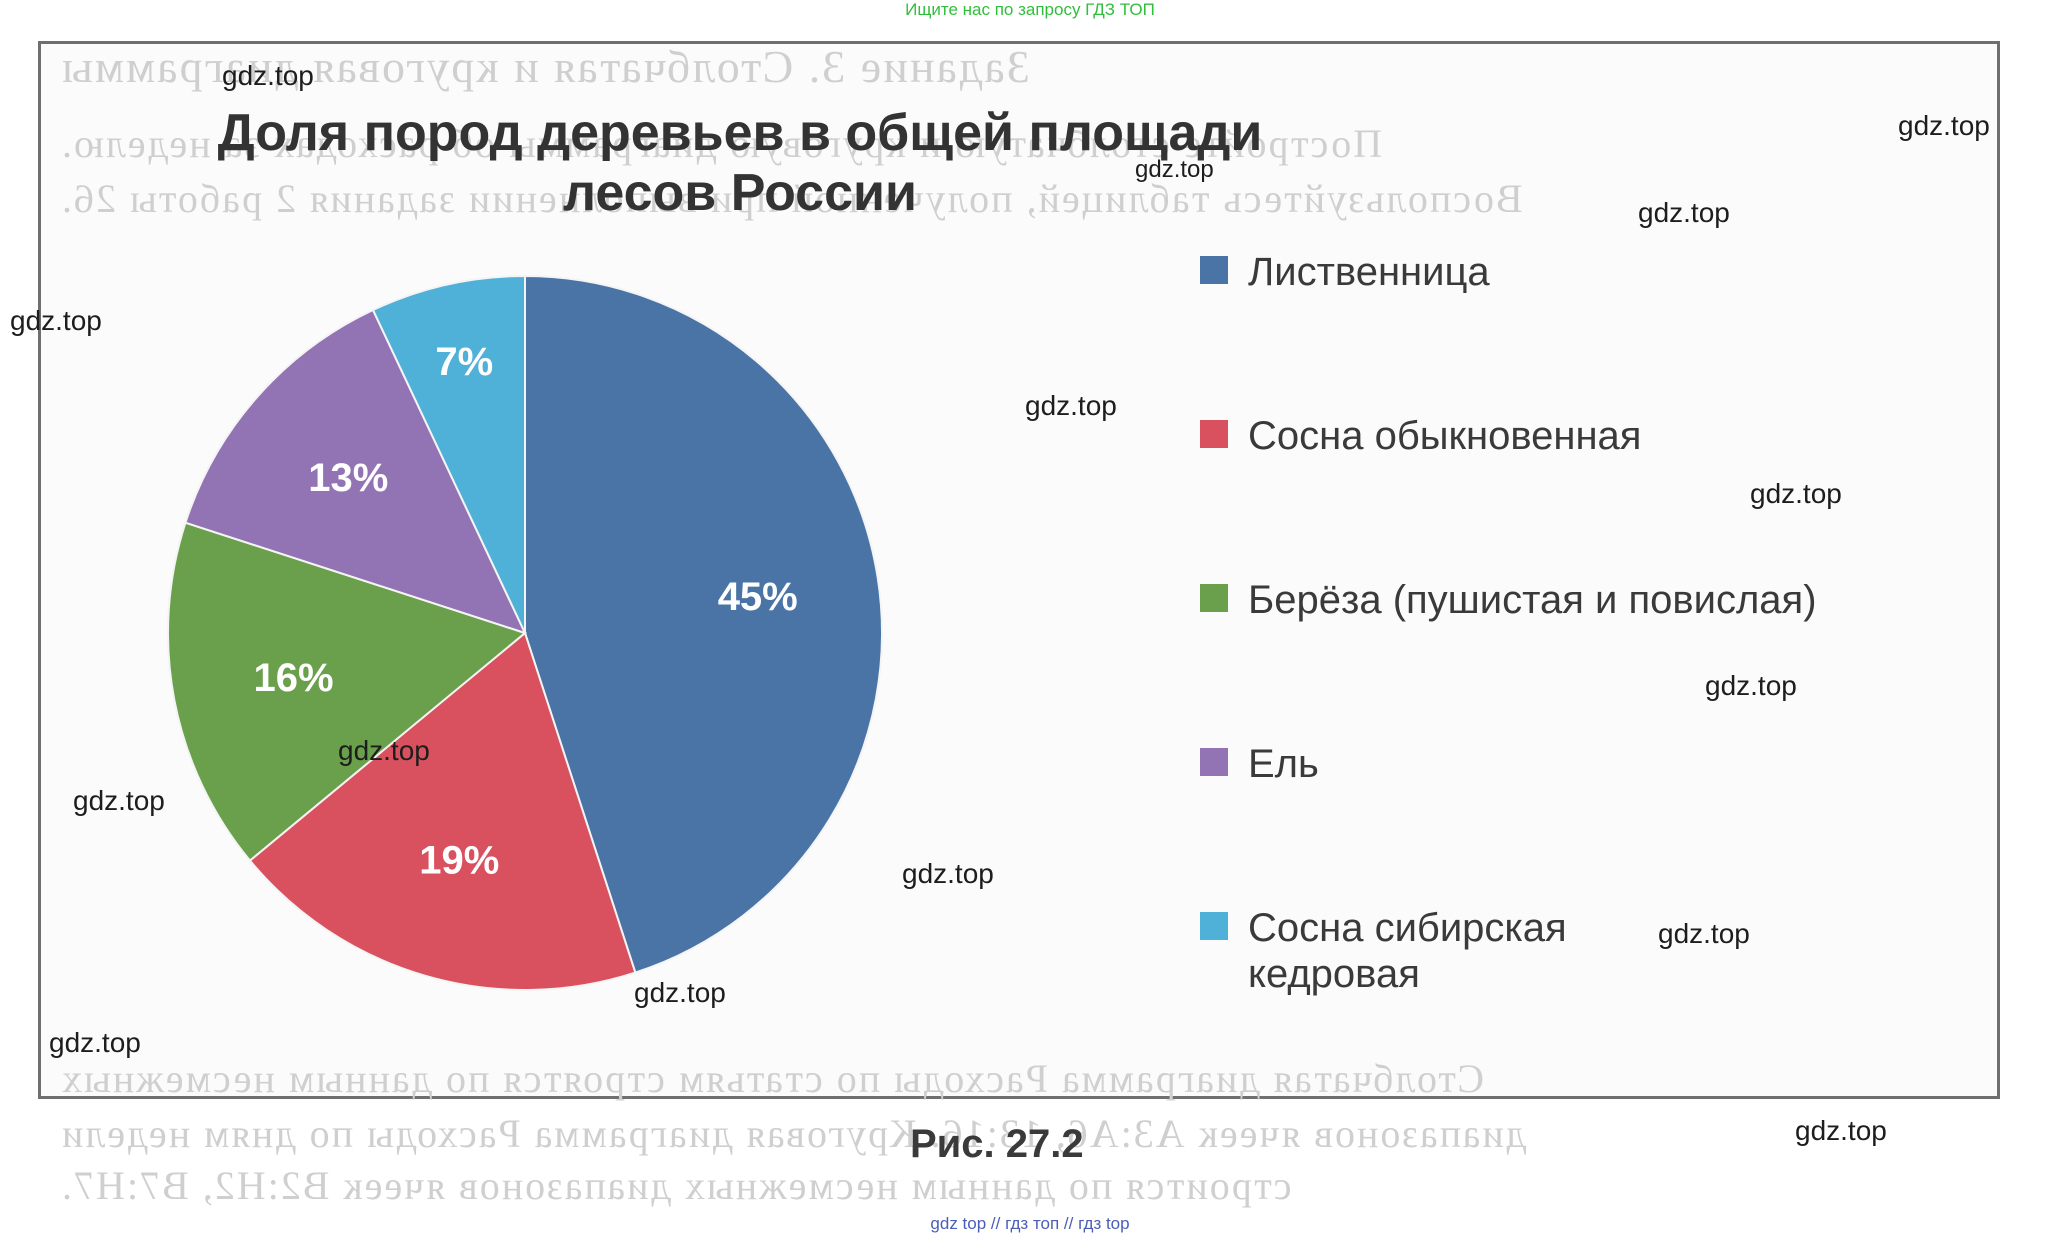 The width and height of the screenshot is (2060, 1239). What do you see at coordinates (464, 362) in the screenshot?
I see `slice-value-label: 7%` at bounding box center [464, 362].